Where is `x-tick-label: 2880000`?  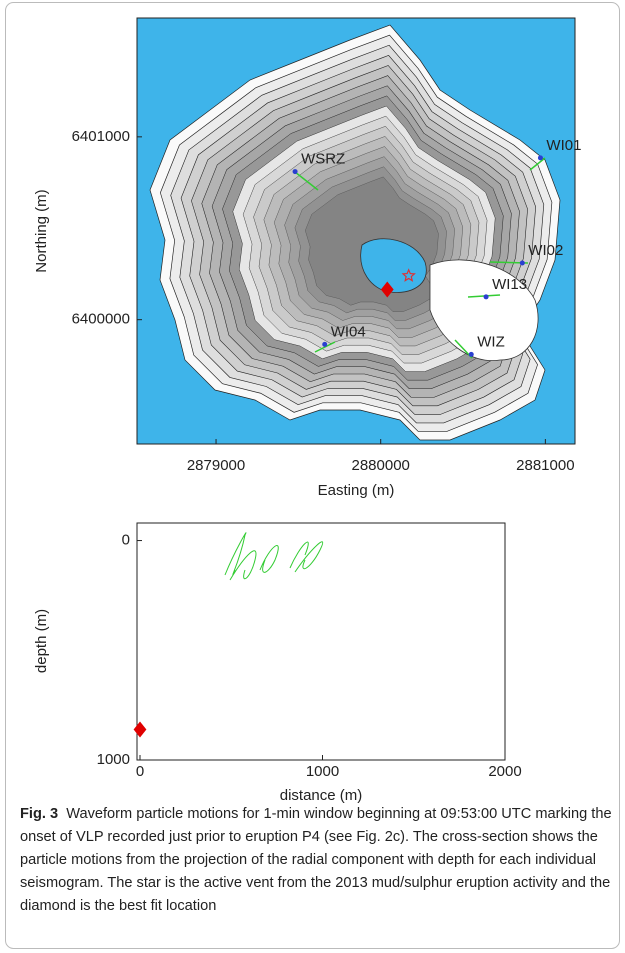 x-tick-label: 2880000 is located at coordinates (380, 465).